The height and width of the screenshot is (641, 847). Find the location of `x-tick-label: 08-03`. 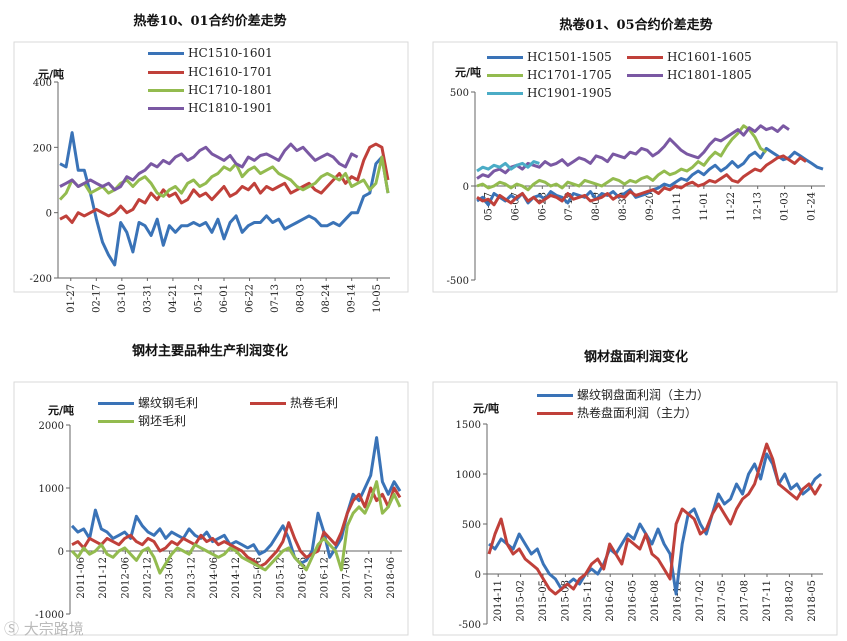

x-tick-label: 08-03 is located at coordinates (301, 298).